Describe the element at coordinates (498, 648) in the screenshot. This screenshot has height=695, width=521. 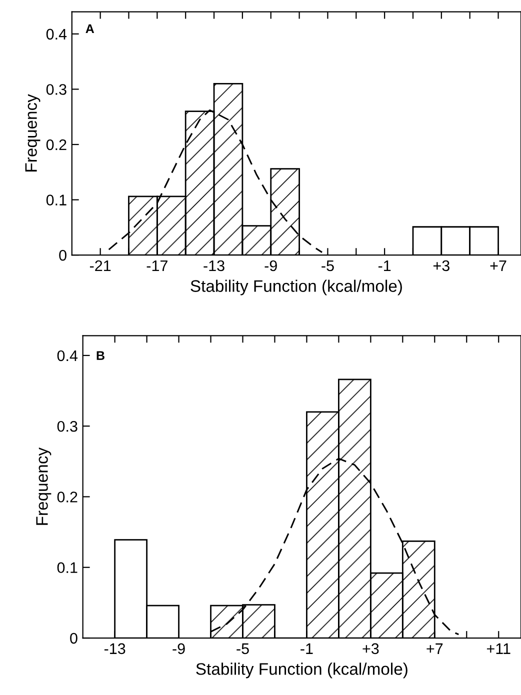
I see `x-tick-label: +11` at that location.